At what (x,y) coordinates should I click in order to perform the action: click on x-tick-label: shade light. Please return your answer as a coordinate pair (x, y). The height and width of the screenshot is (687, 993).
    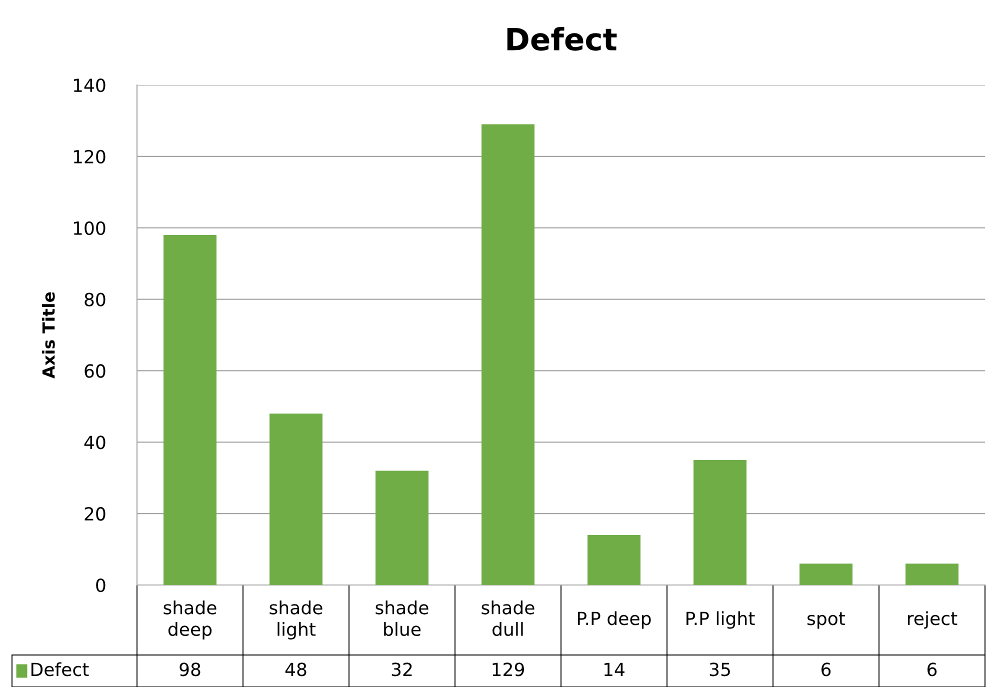
    Looking at the image, I should click on (296, 620).